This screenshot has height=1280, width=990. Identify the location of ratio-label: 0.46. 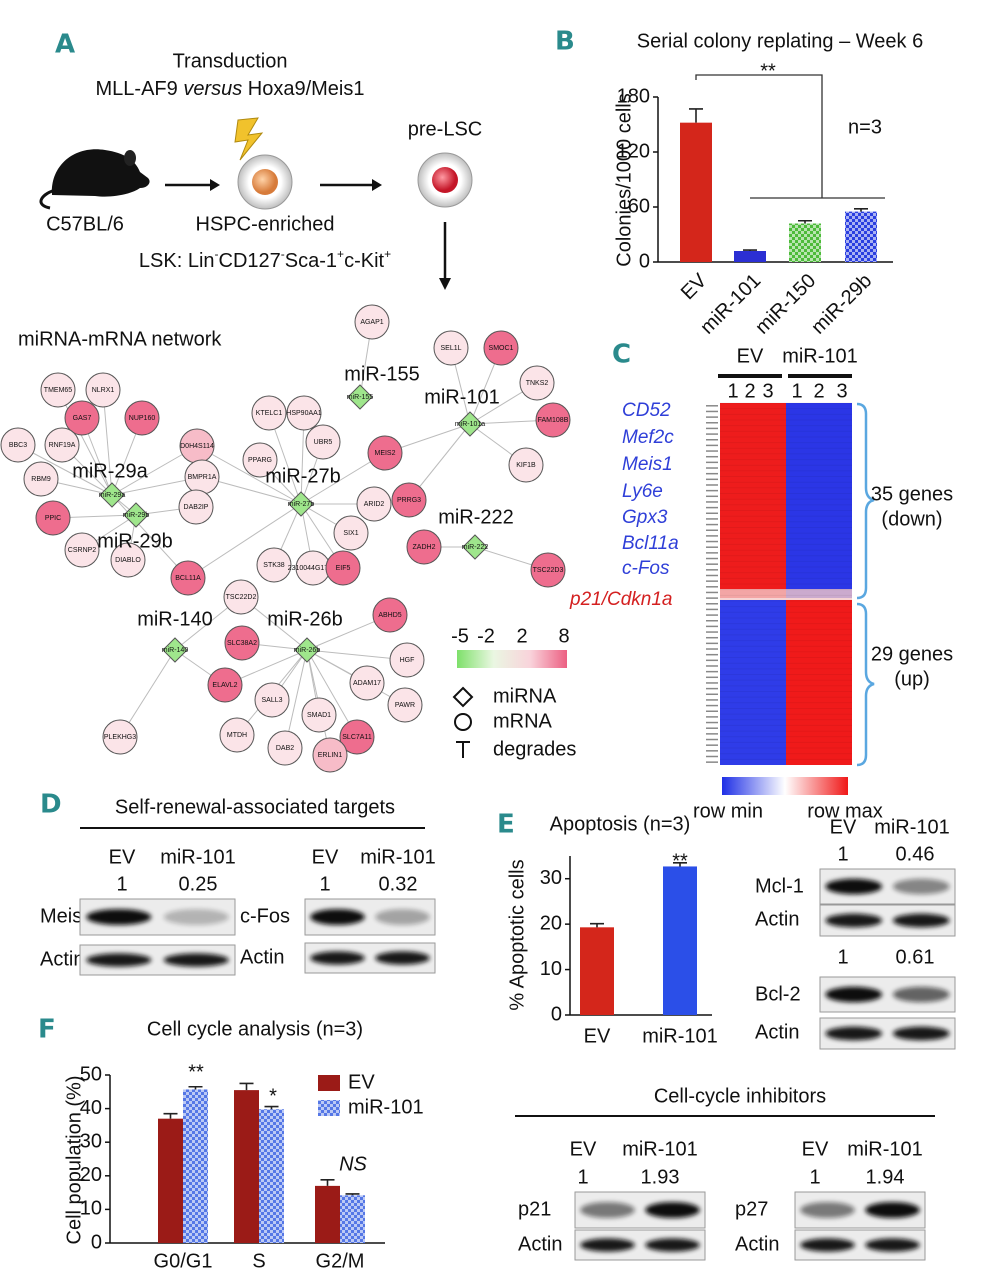
(915, 854).